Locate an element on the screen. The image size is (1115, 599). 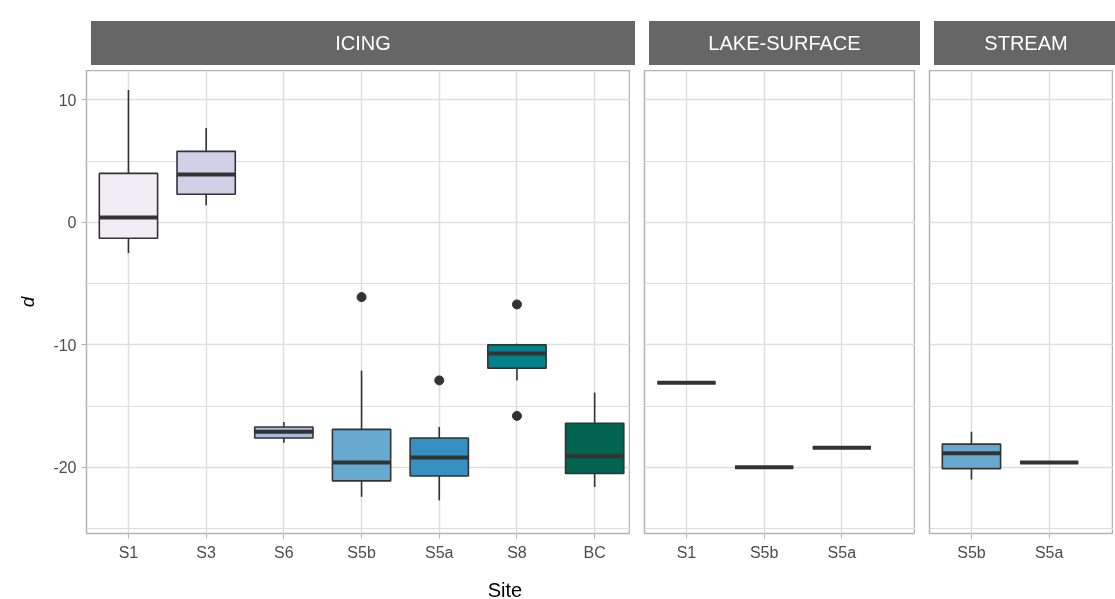
y-tick-label: 0 is located at coordinates (72, 223).